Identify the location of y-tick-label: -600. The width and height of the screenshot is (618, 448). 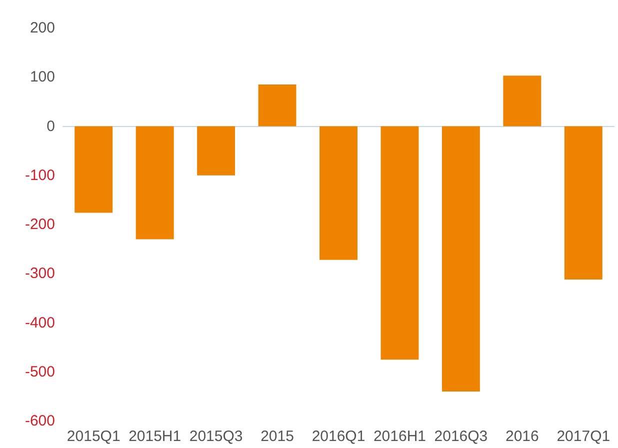
(39, 421).